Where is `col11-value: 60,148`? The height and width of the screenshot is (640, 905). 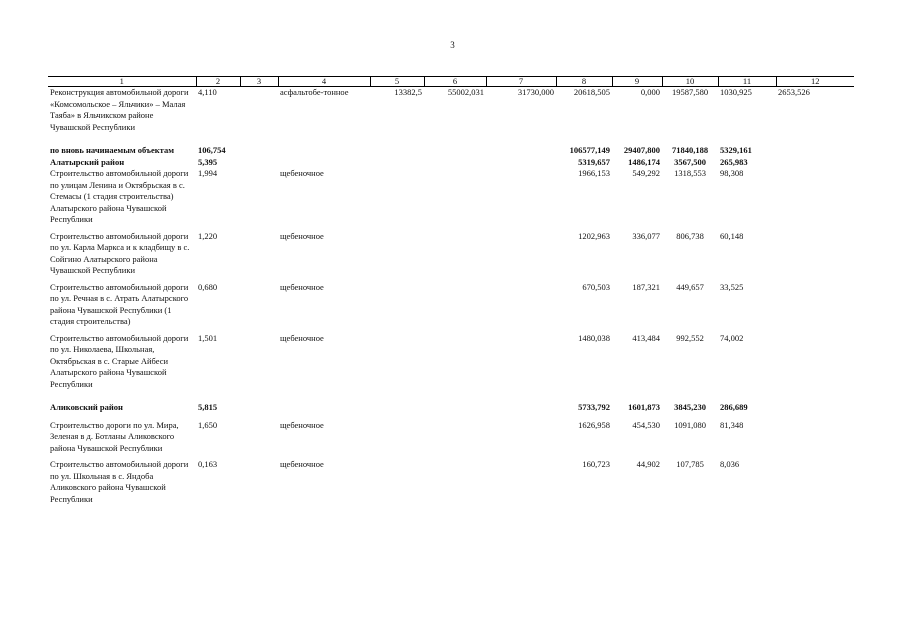 col11-value: 60,148 is located at coordinates (732, 235).